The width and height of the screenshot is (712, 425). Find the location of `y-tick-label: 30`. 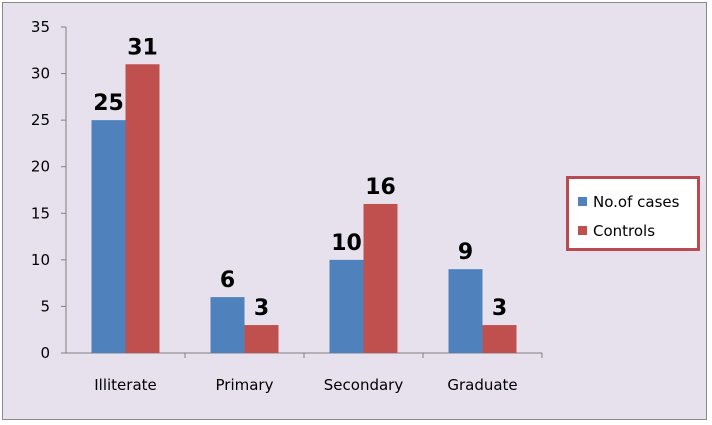

y-tick-label: 30 is located at coordinates (40, 74).